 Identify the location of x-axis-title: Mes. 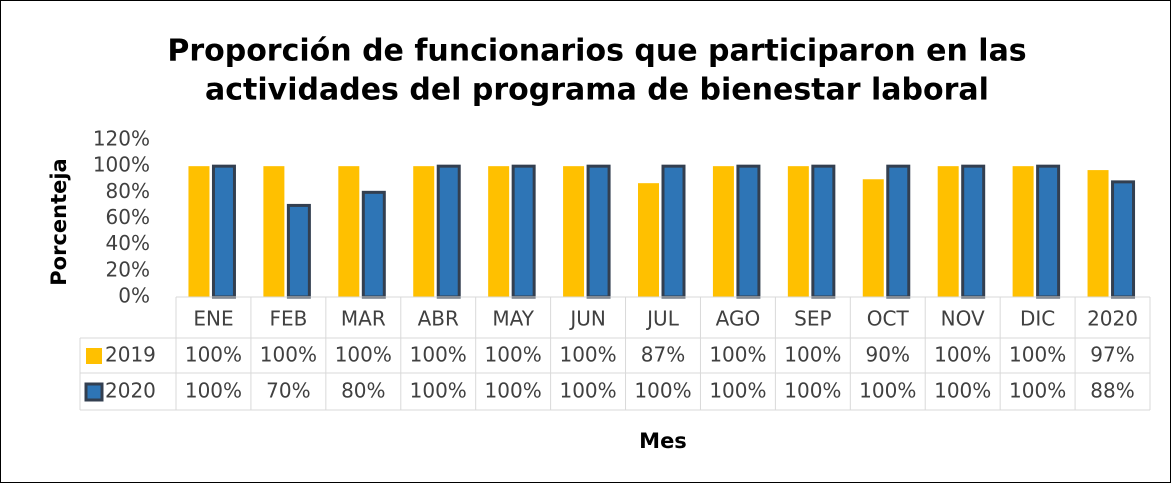
(663, 441).